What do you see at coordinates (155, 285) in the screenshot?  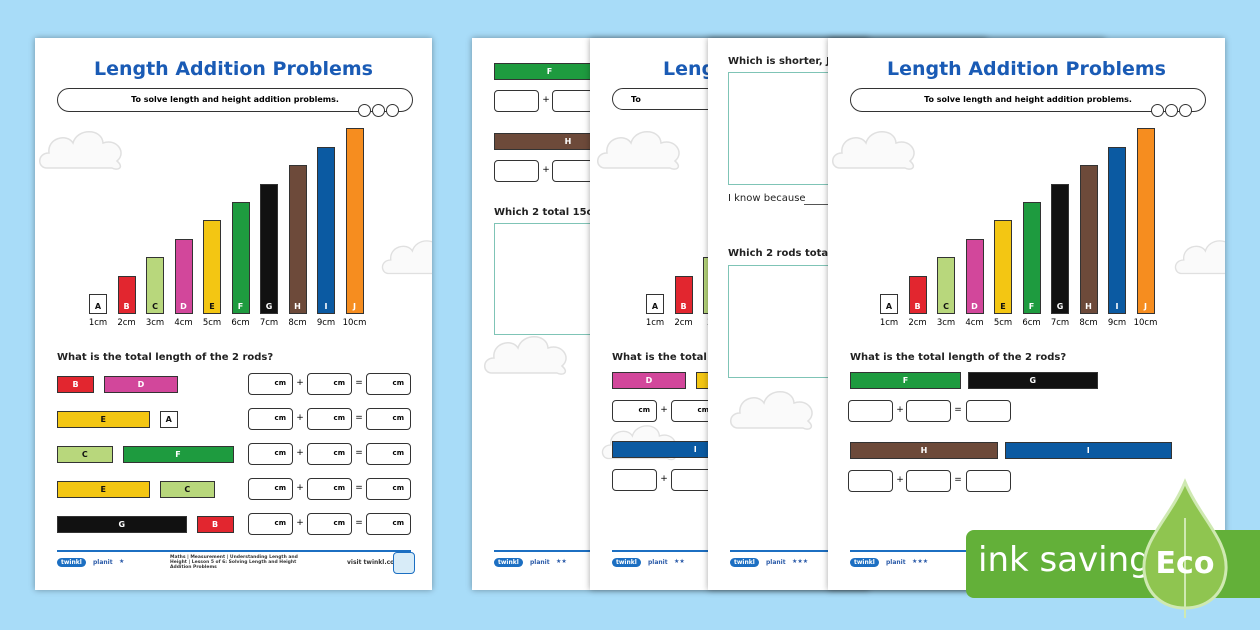 I see `rod: C` at bounding box center [155, 285].